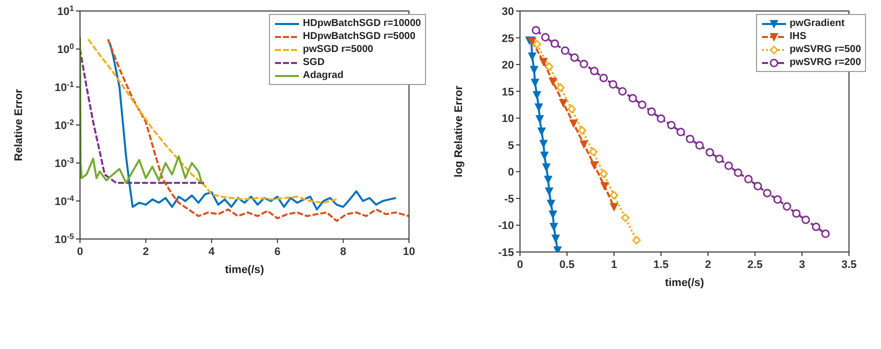 The height and width of the screenshot is (349, 881). What do you see at coordinates (506, 253) in the screenshot?
I see `y-tick-label: -15` at bounding box center [506, 253].